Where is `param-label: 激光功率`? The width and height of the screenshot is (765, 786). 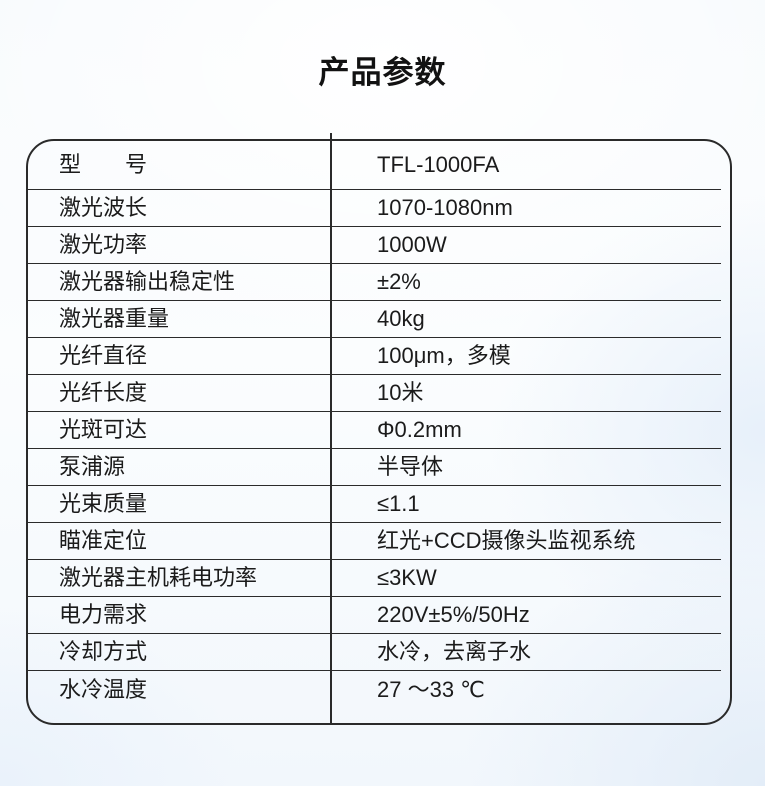 param-label: 激光功率 is located at coordinates (103, 244).